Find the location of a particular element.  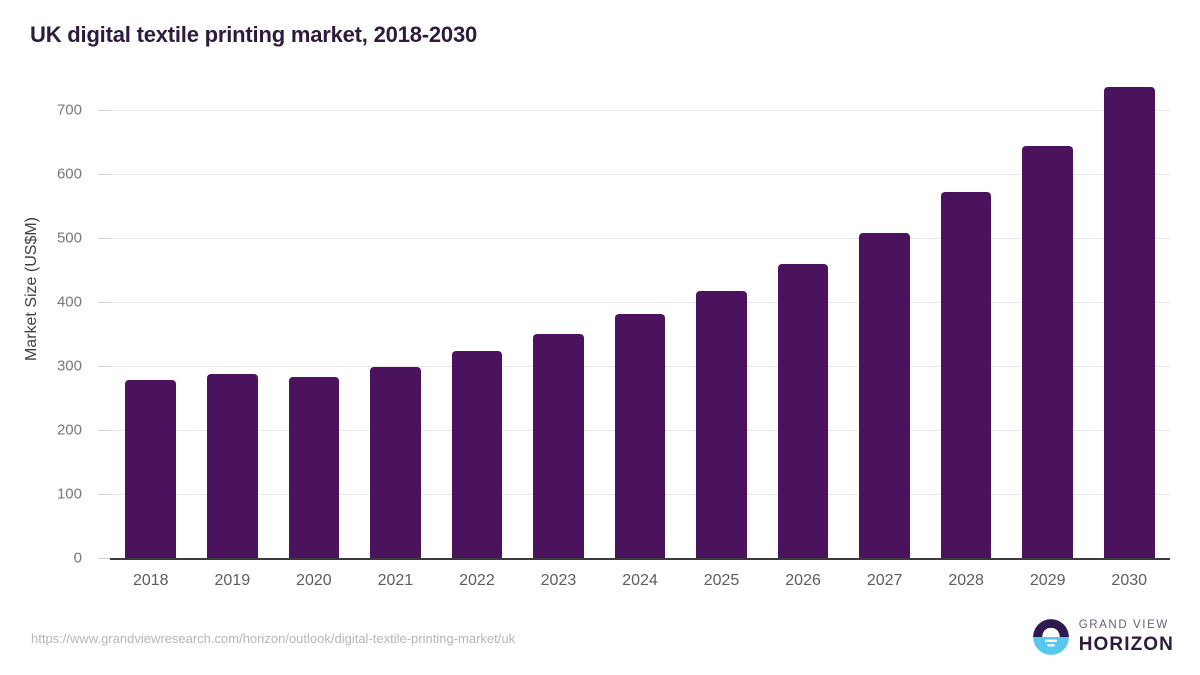

y-tick-label: 100 is located at coordinates (69, 494).